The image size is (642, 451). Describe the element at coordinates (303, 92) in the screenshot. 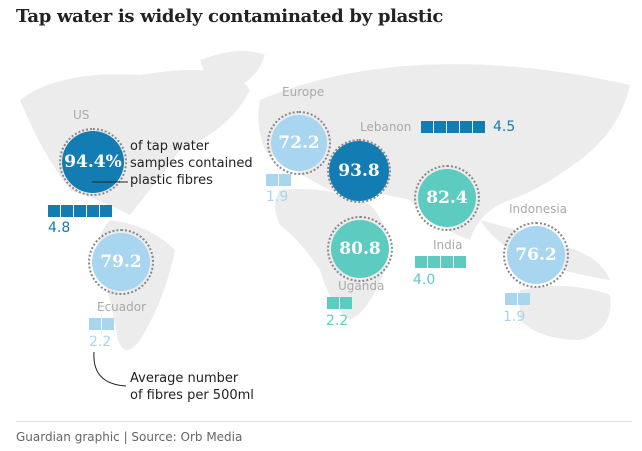

I see `europe-label: Europe` at that location.